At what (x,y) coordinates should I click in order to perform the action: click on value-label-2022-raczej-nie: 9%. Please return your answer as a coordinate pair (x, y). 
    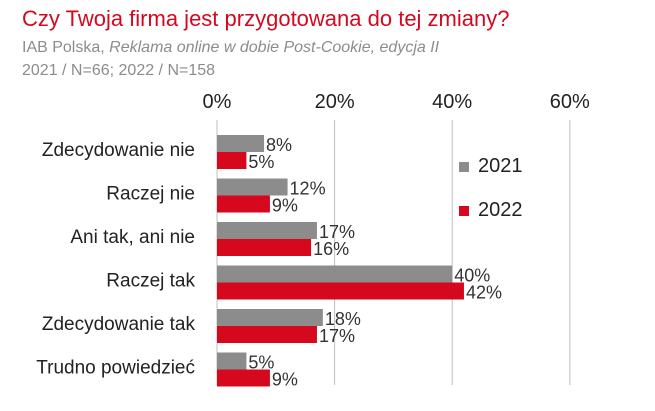
    Looking at the image, I should click on (285, 206).